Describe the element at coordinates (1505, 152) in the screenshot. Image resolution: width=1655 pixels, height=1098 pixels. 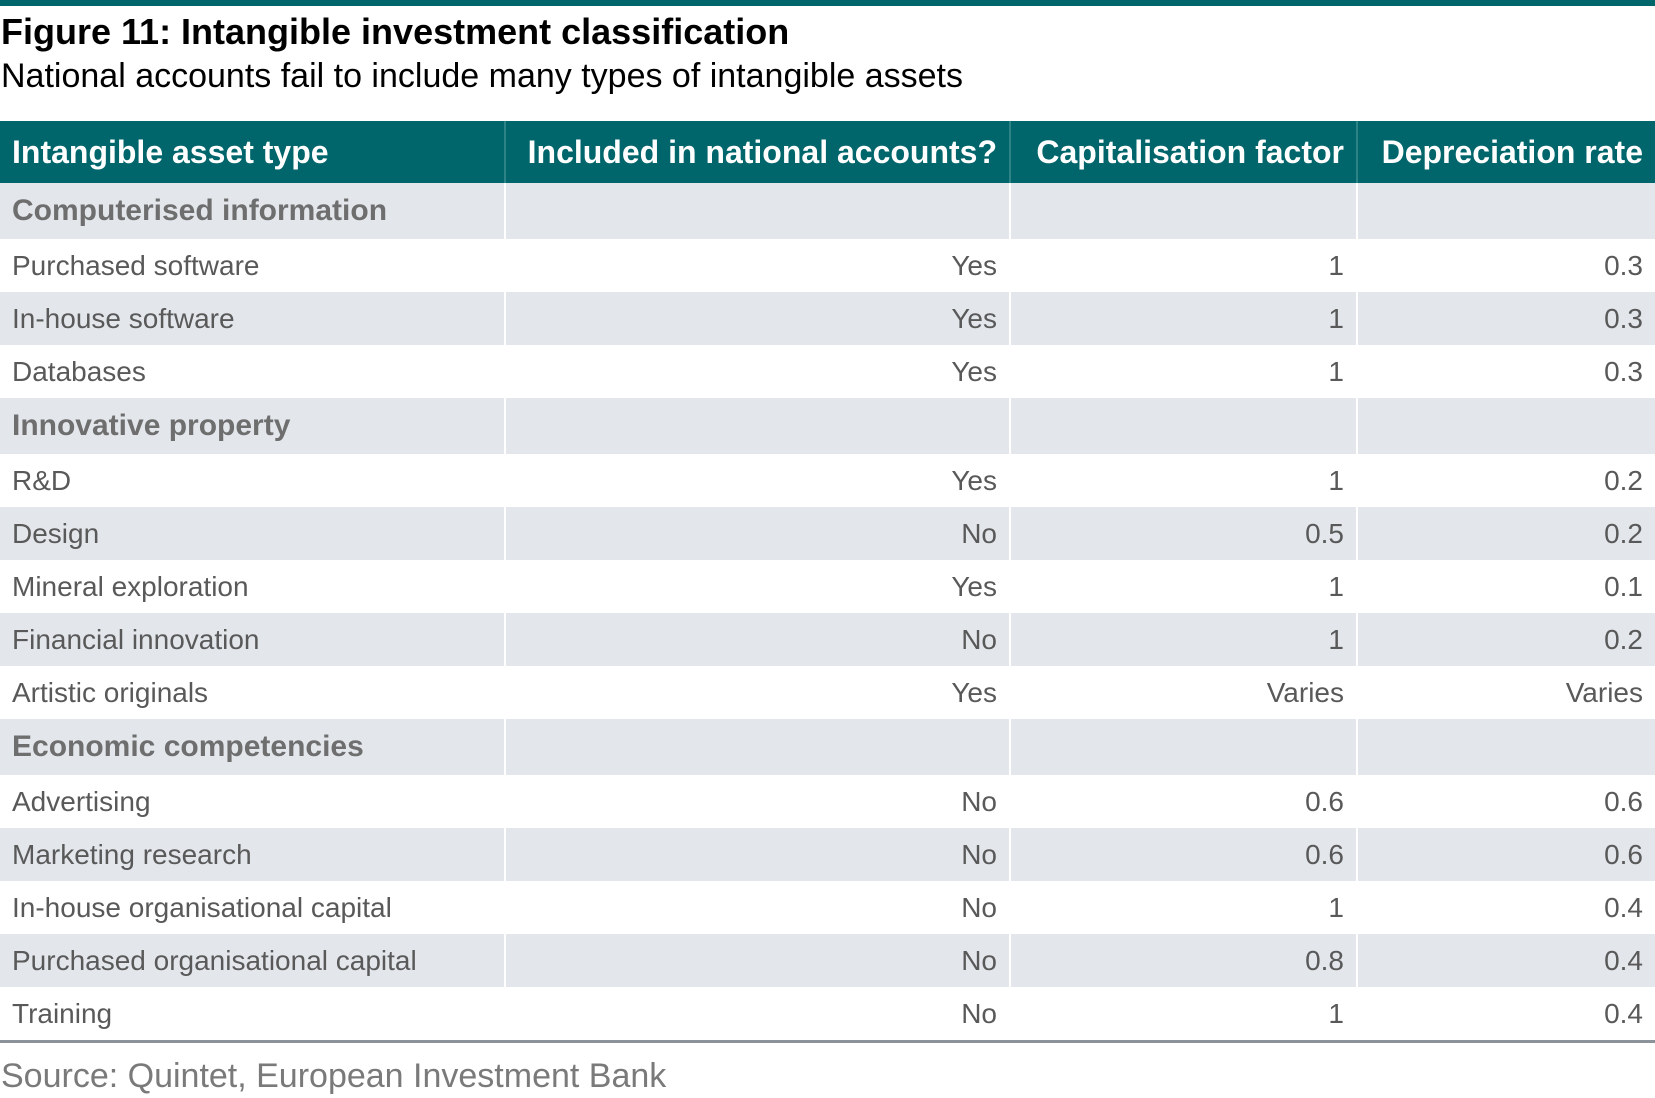
I see `header-depreciation-rate: Depreciation rate` at that location.